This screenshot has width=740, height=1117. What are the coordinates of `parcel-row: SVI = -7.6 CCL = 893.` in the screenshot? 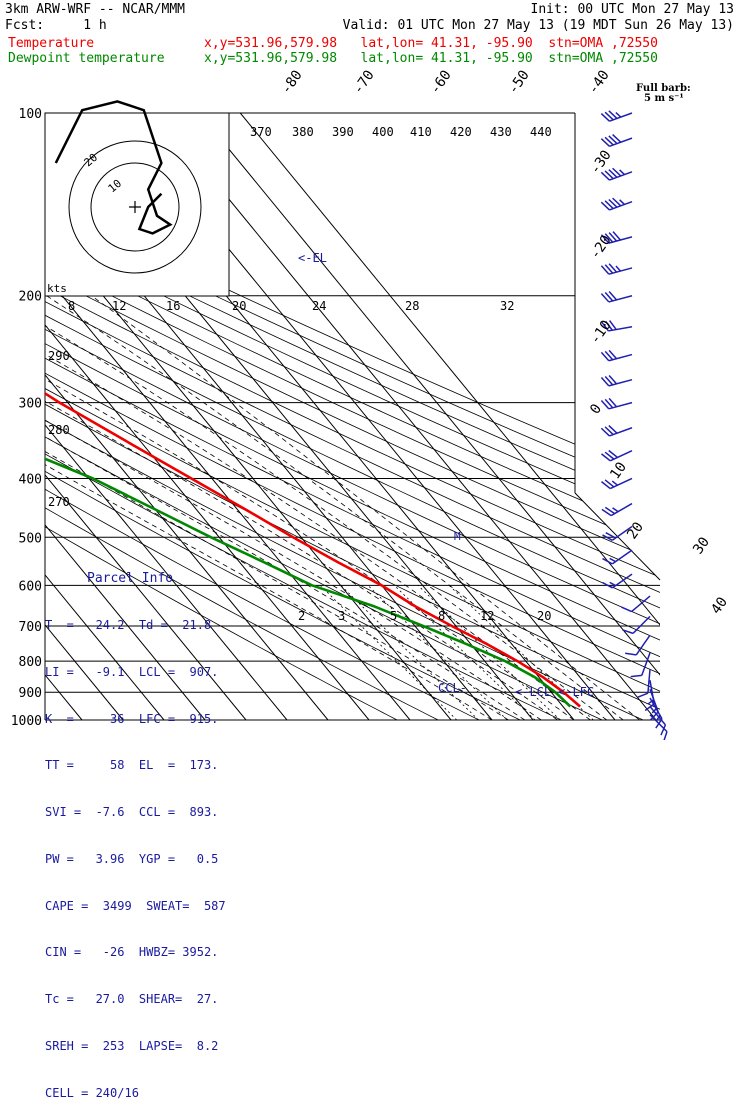 It's located at (132, 812).